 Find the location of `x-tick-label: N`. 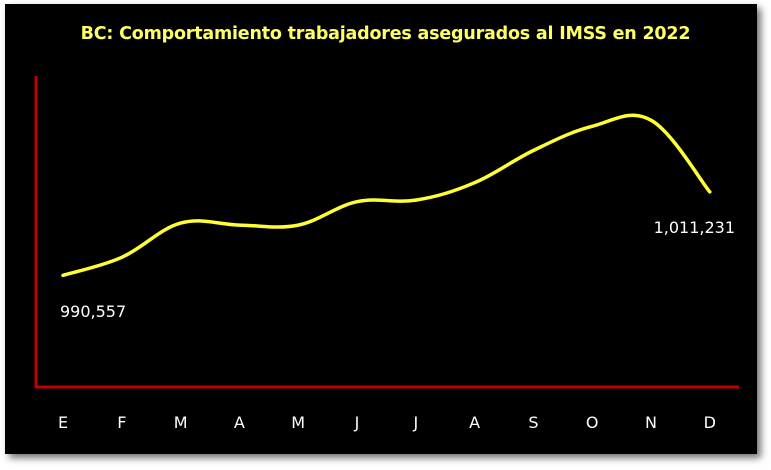

x-tick-label: N is located at coordinates (651, 422).